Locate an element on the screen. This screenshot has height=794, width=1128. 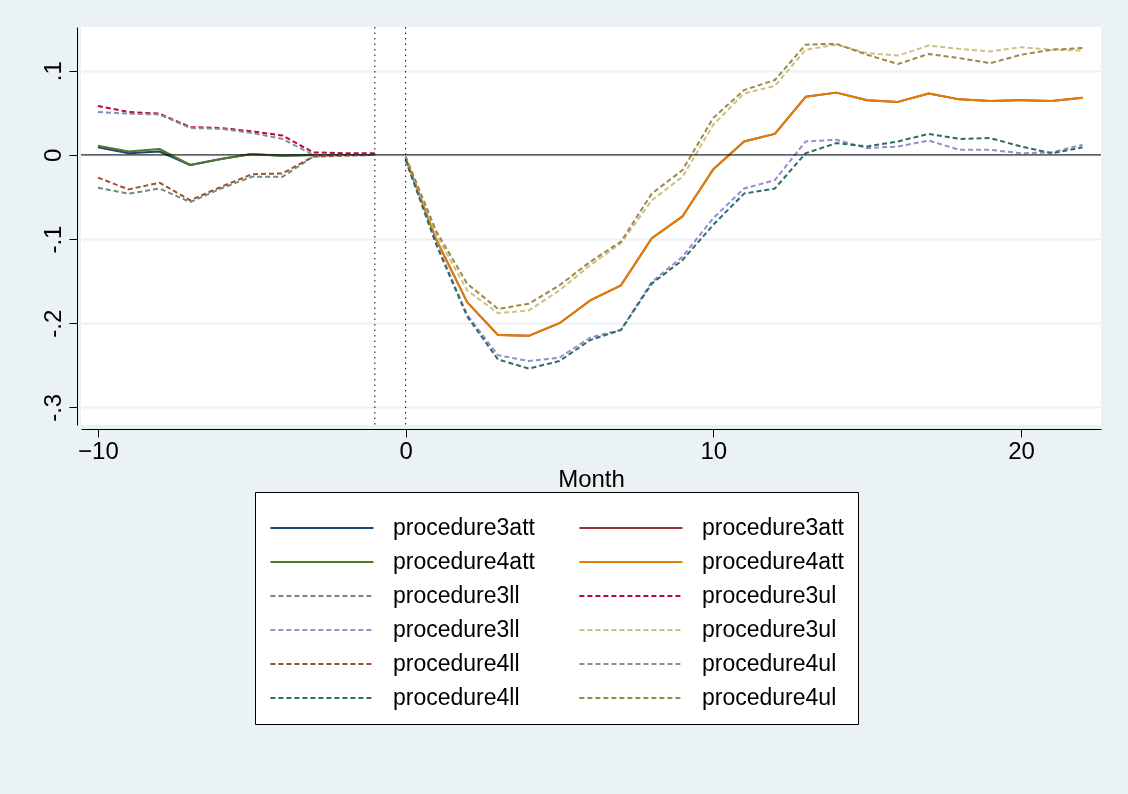
y-tick-label: -.2 is located at coordinates (52, 323).